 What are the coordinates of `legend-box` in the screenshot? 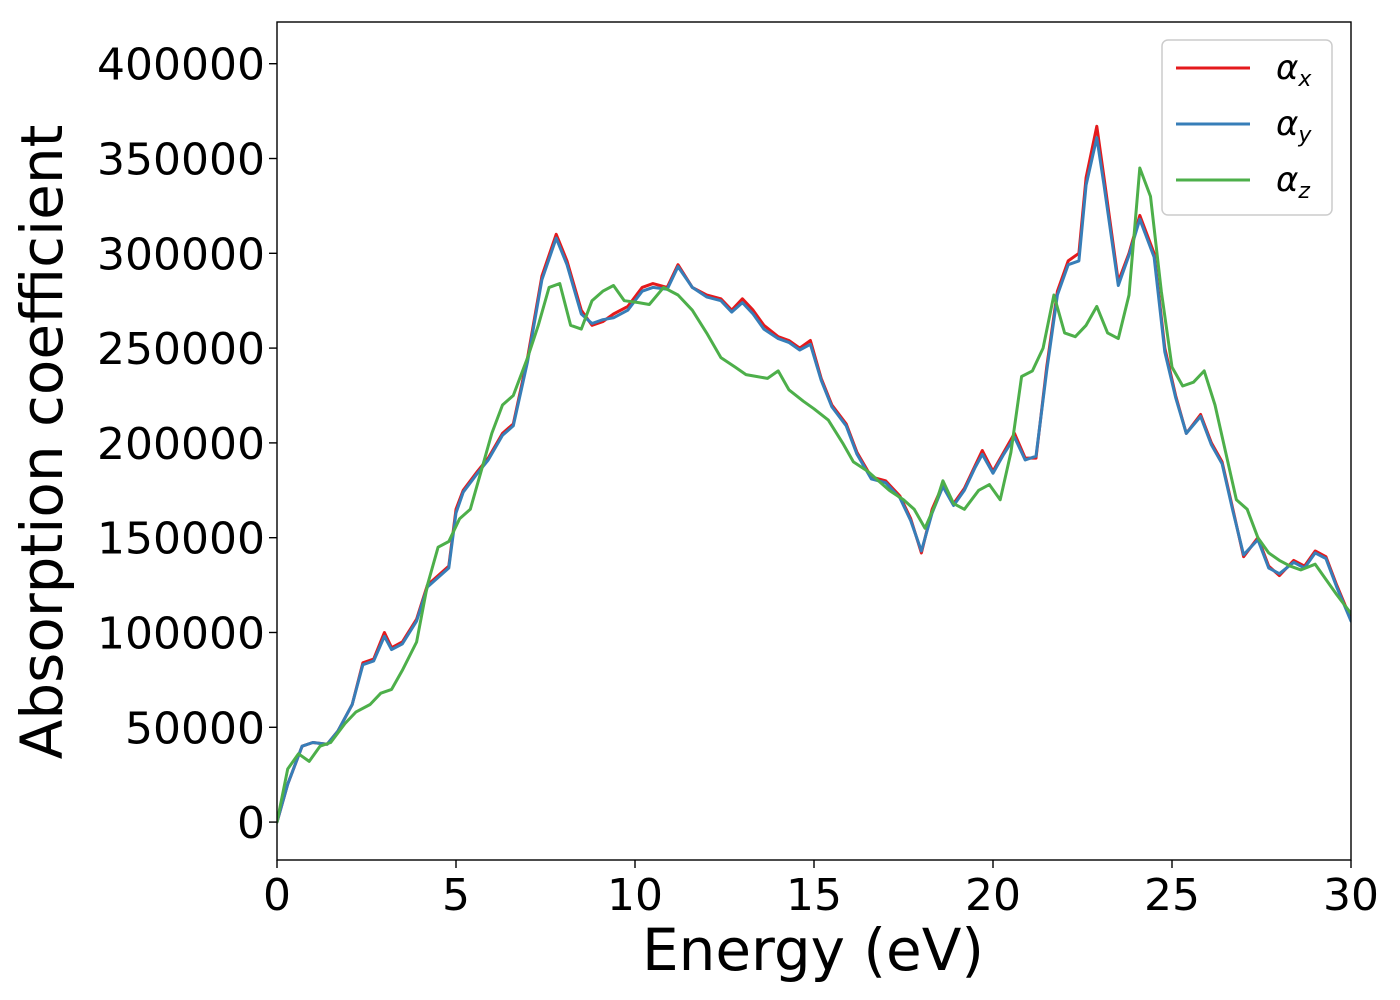 It's located at (1247, 127).